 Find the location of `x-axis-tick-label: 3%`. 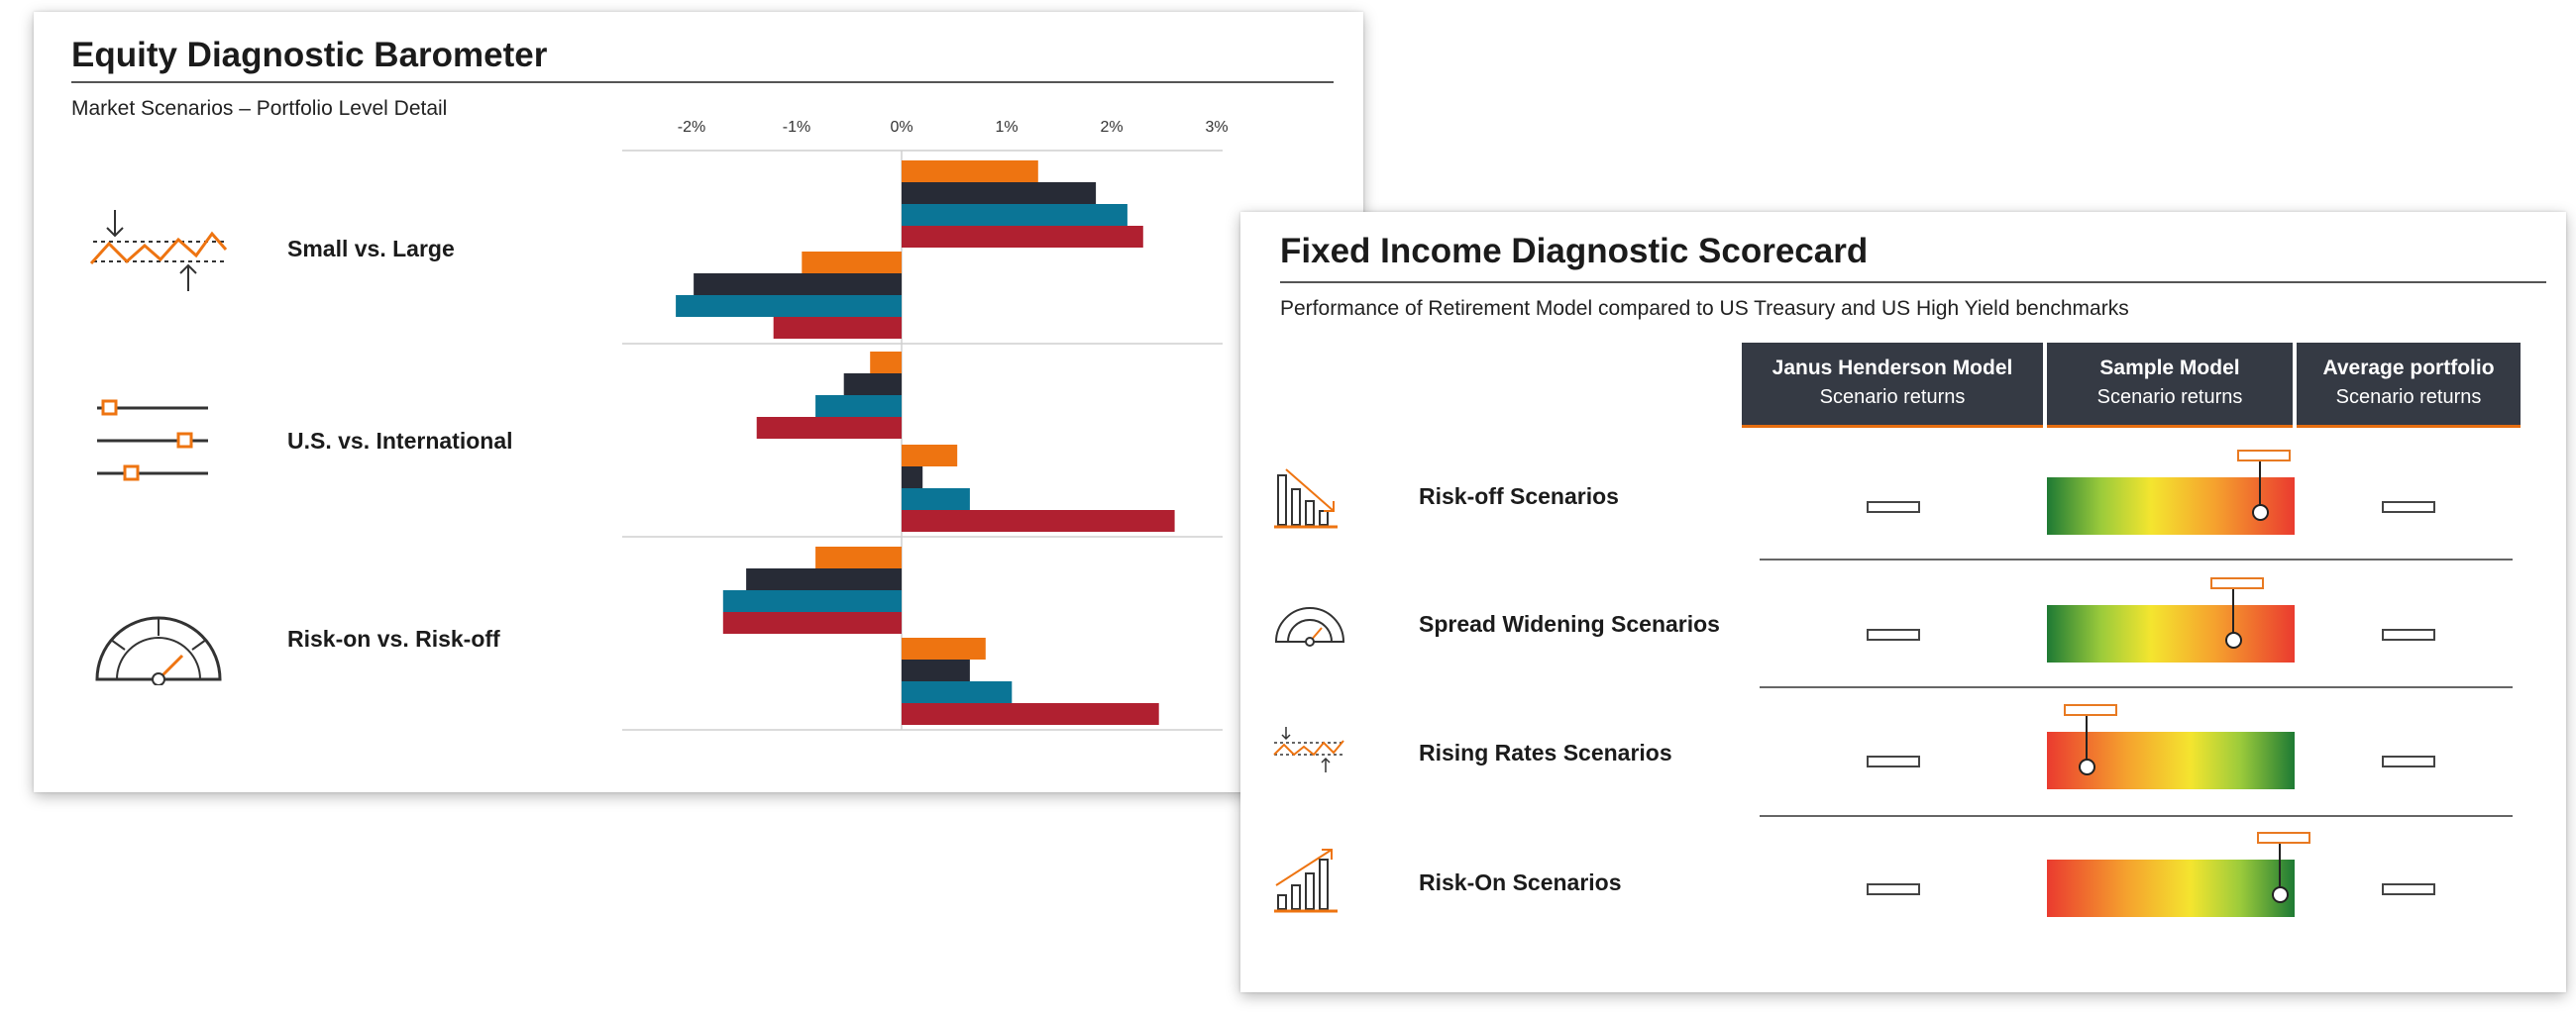

x-axis-tick-label: 3% is located at coordinates (1217, 127).